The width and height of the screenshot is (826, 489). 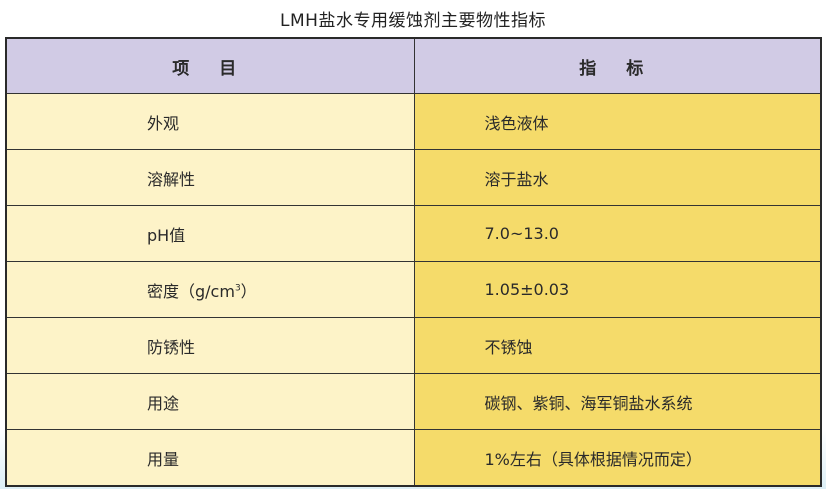 I want to click on item-cell: pH值, so click(x=210, y=233).